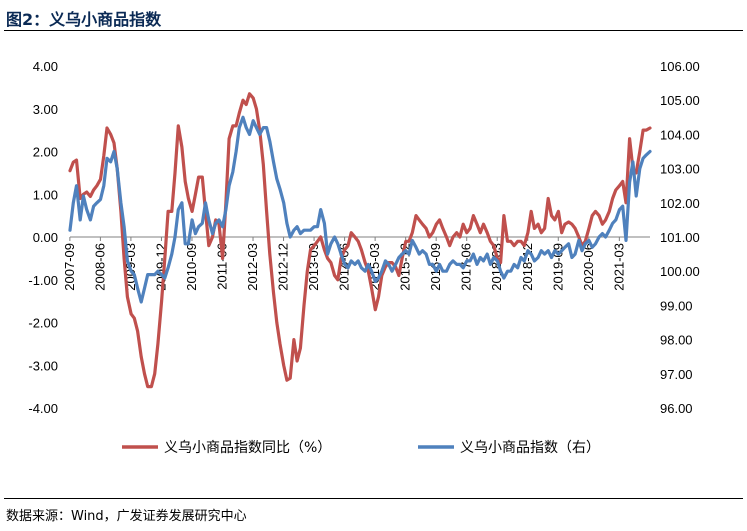  What do you see at coordinates (676, 305) in the screenshot?
I see `right-tick-label: 99.00` at bounding box center [676, 305].